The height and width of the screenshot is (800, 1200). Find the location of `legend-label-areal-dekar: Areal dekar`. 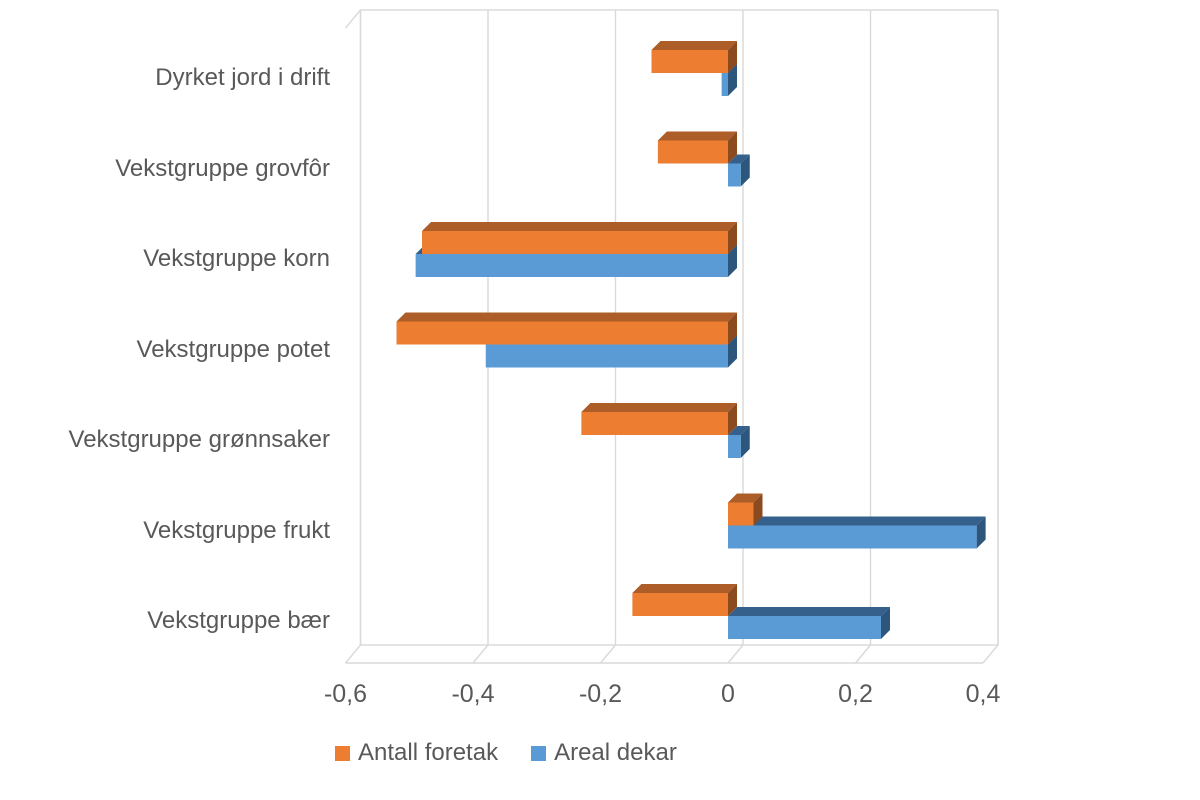

legend-label-areal-dekar: Areal dekar is located at coordinates (615, 752).